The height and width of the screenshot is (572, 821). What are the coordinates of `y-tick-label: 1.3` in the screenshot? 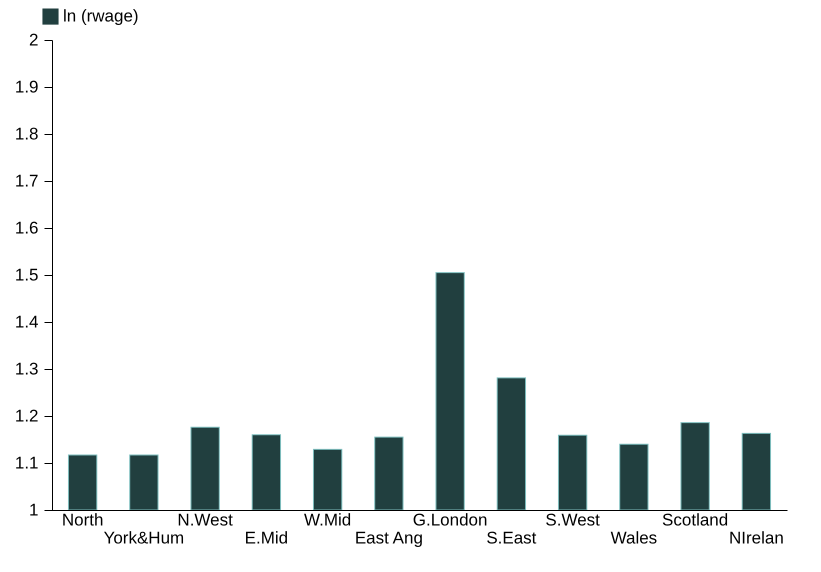 It's located at (26, 369).